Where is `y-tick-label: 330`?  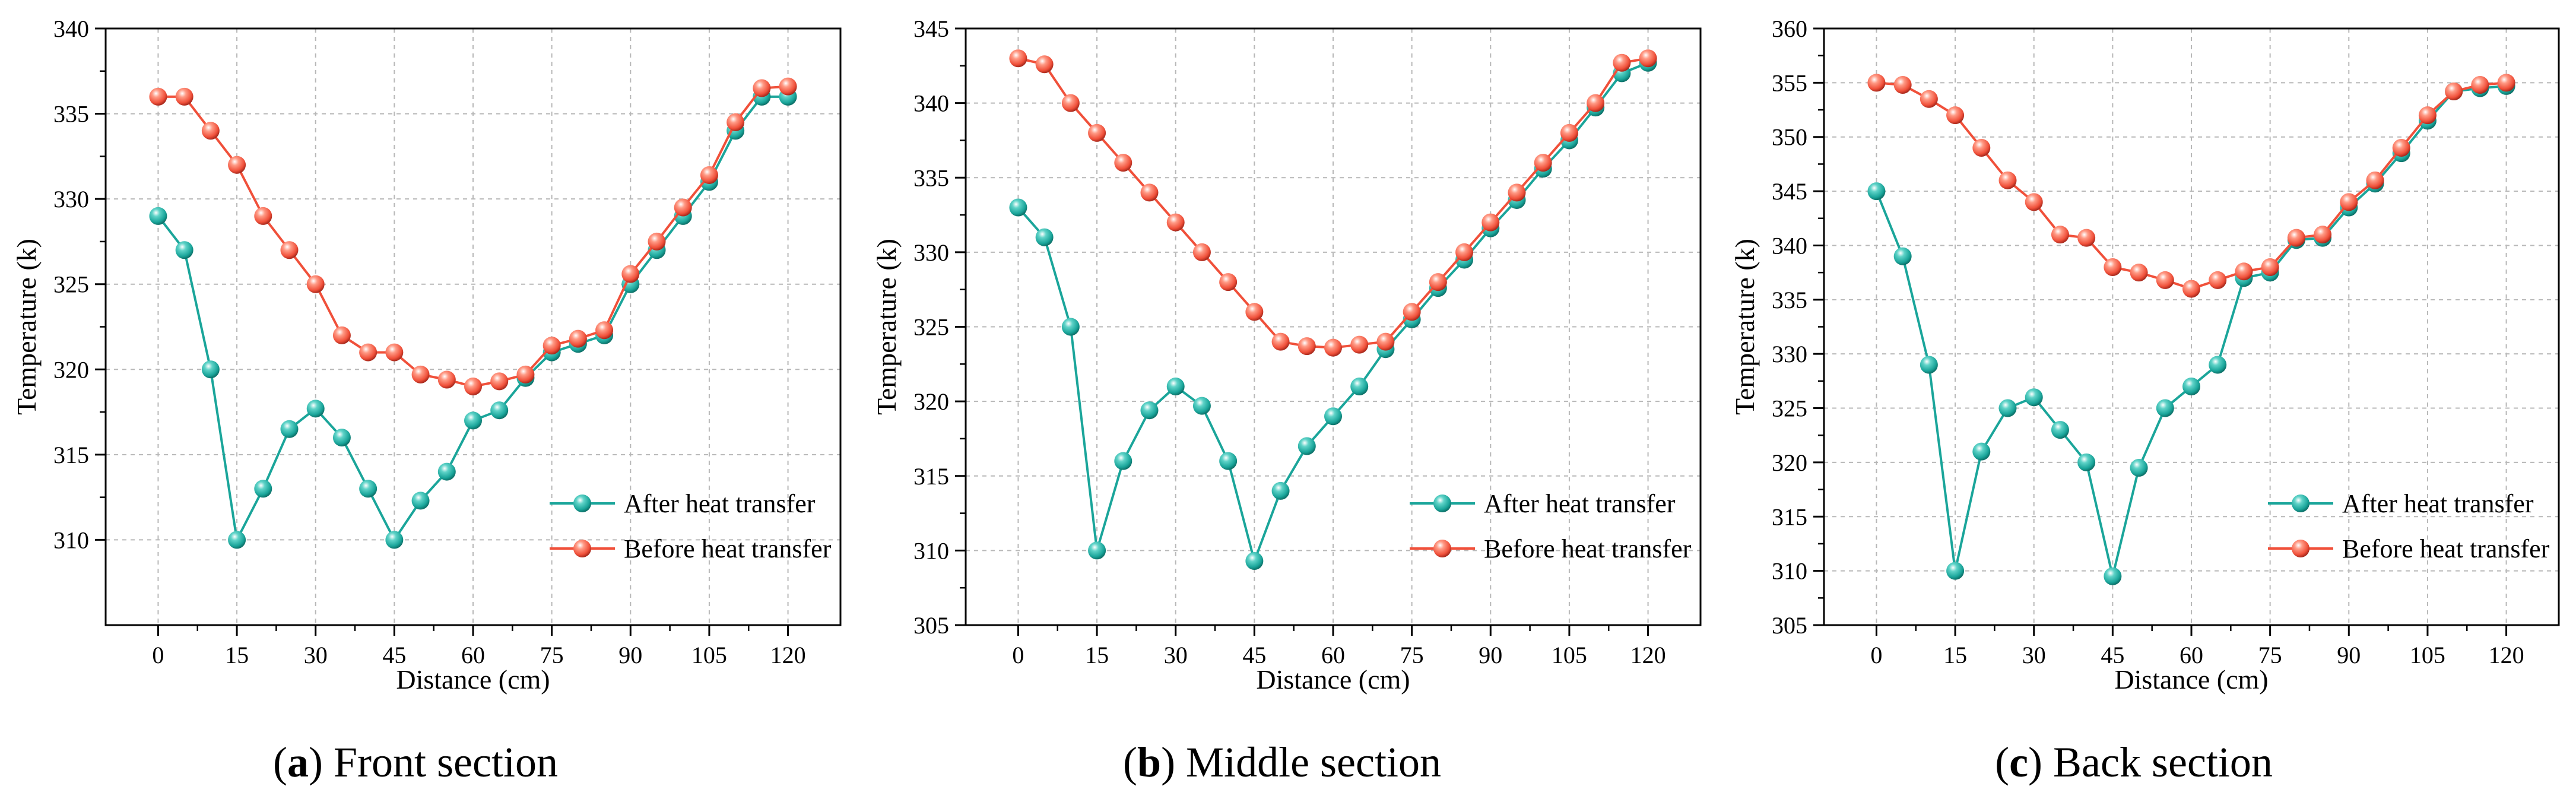
y-tick-label: 330 is located at coordinates (1789, 354).